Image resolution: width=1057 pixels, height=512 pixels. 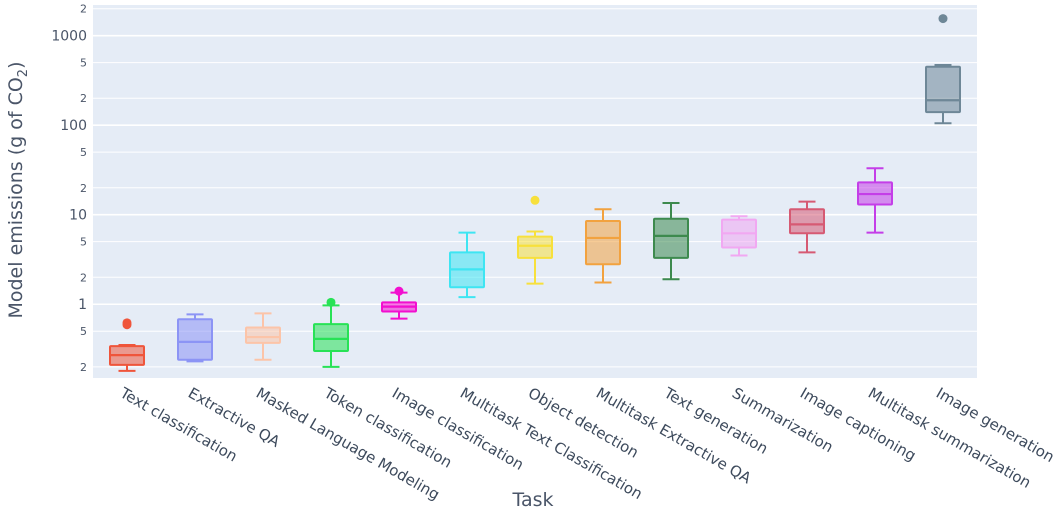 I want to click on x-axis-title: Task, so click(x=532, y=500).